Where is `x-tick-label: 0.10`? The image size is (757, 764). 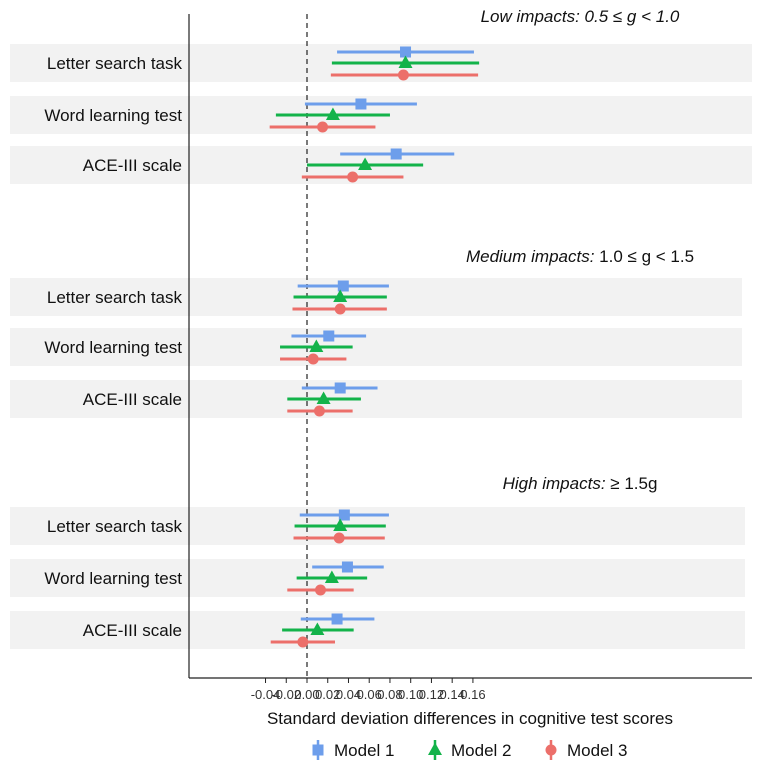 x-tick-label: 0.10 is located at coordinates (410, 694).